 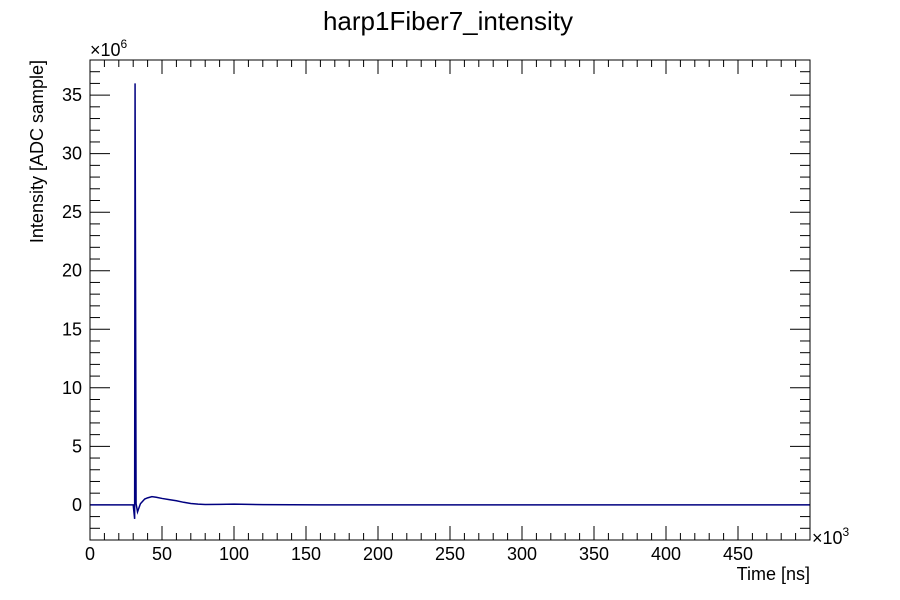 What do you see at coordinates (72, 154) in the screenshot?
I see `y-tick-label: 30` at bounding box center [72, 154].